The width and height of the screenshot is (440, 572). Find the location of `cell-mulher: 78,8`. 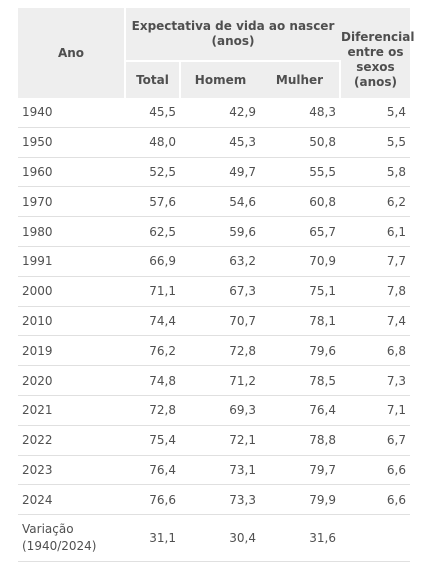

cell-mulher: 78,8 is located at coordinates (300, 440).